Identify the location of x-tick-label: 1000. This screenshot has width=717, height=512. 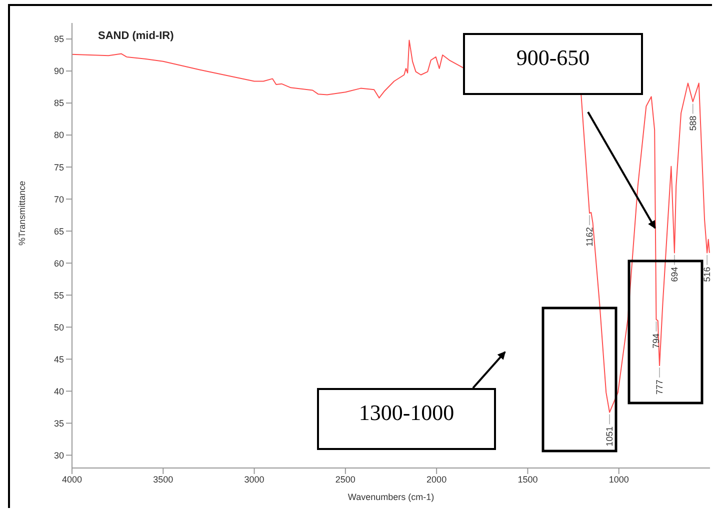
(618, 479).